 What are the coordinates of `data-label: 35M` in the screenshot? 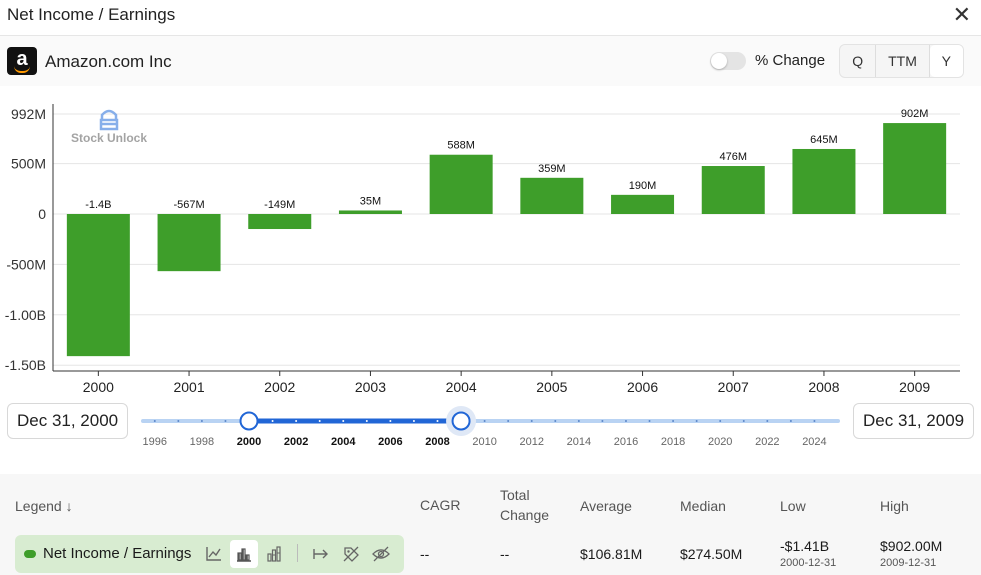 It's located at (370, 201).